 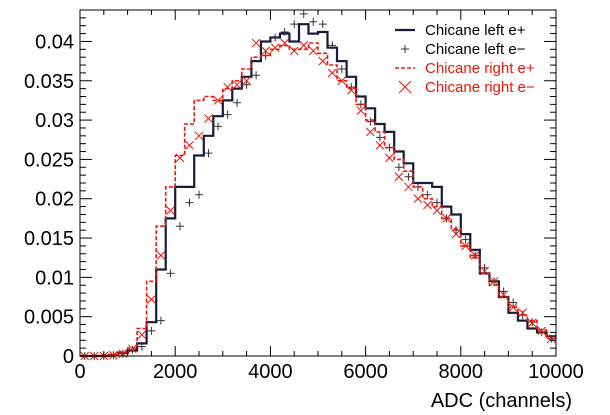 I want to click on y-tick-label: 0, so click(x=68, y=357).